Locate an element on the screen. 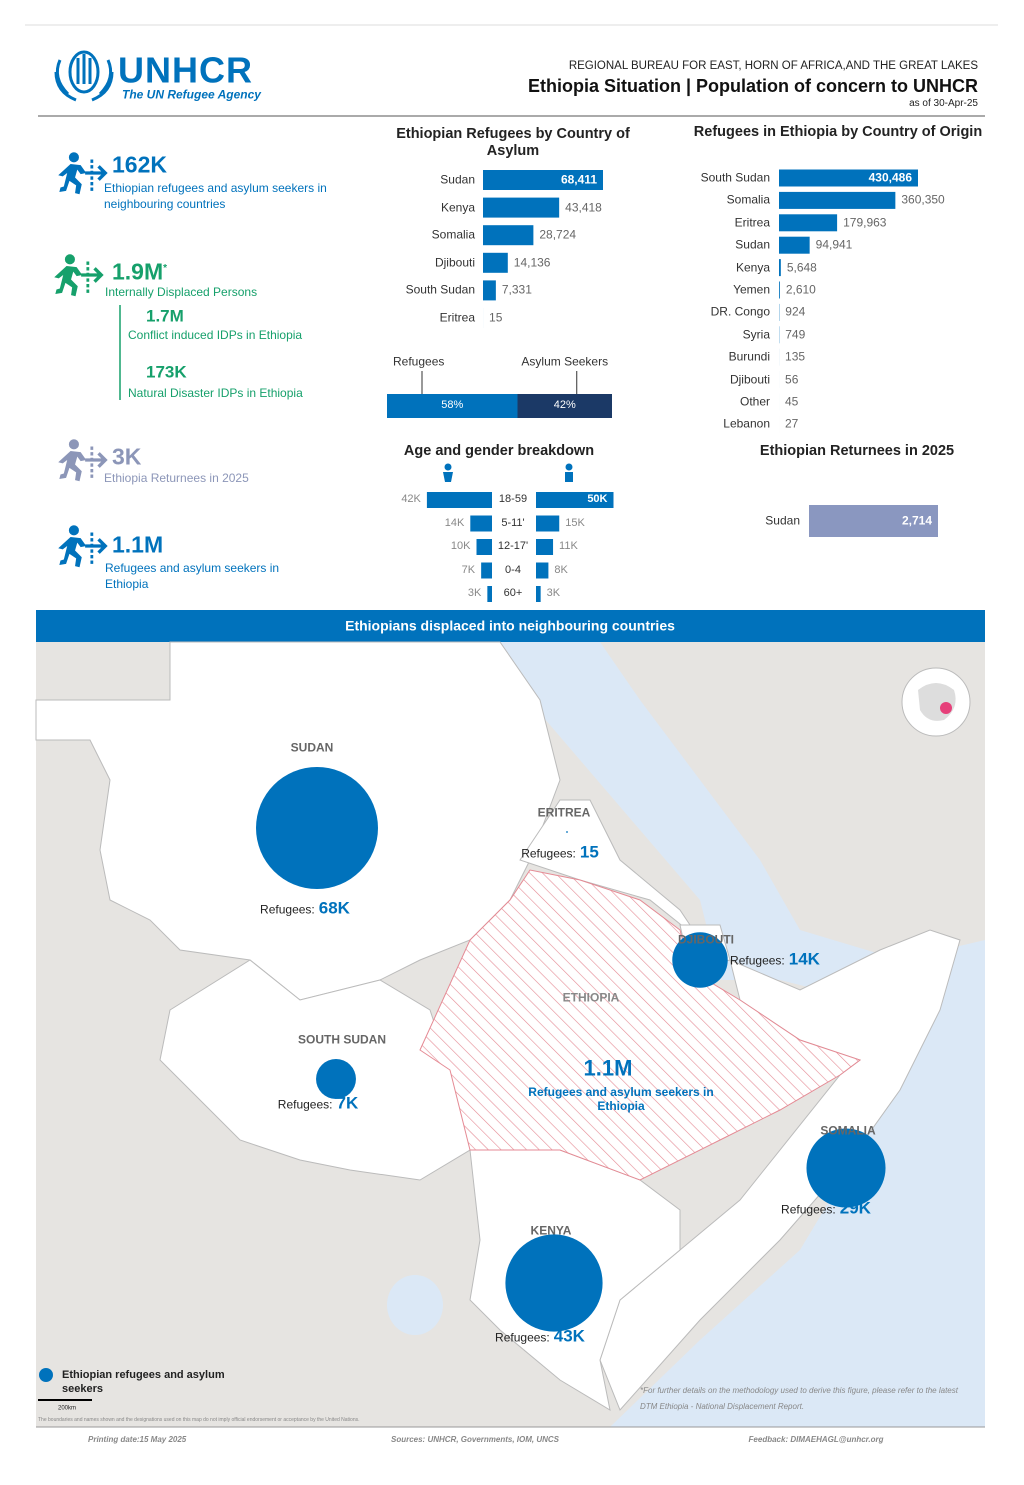 The height and width of the screenshot is (1485, 1024). refugee-value: 14K is located at coordinates (804, 959).